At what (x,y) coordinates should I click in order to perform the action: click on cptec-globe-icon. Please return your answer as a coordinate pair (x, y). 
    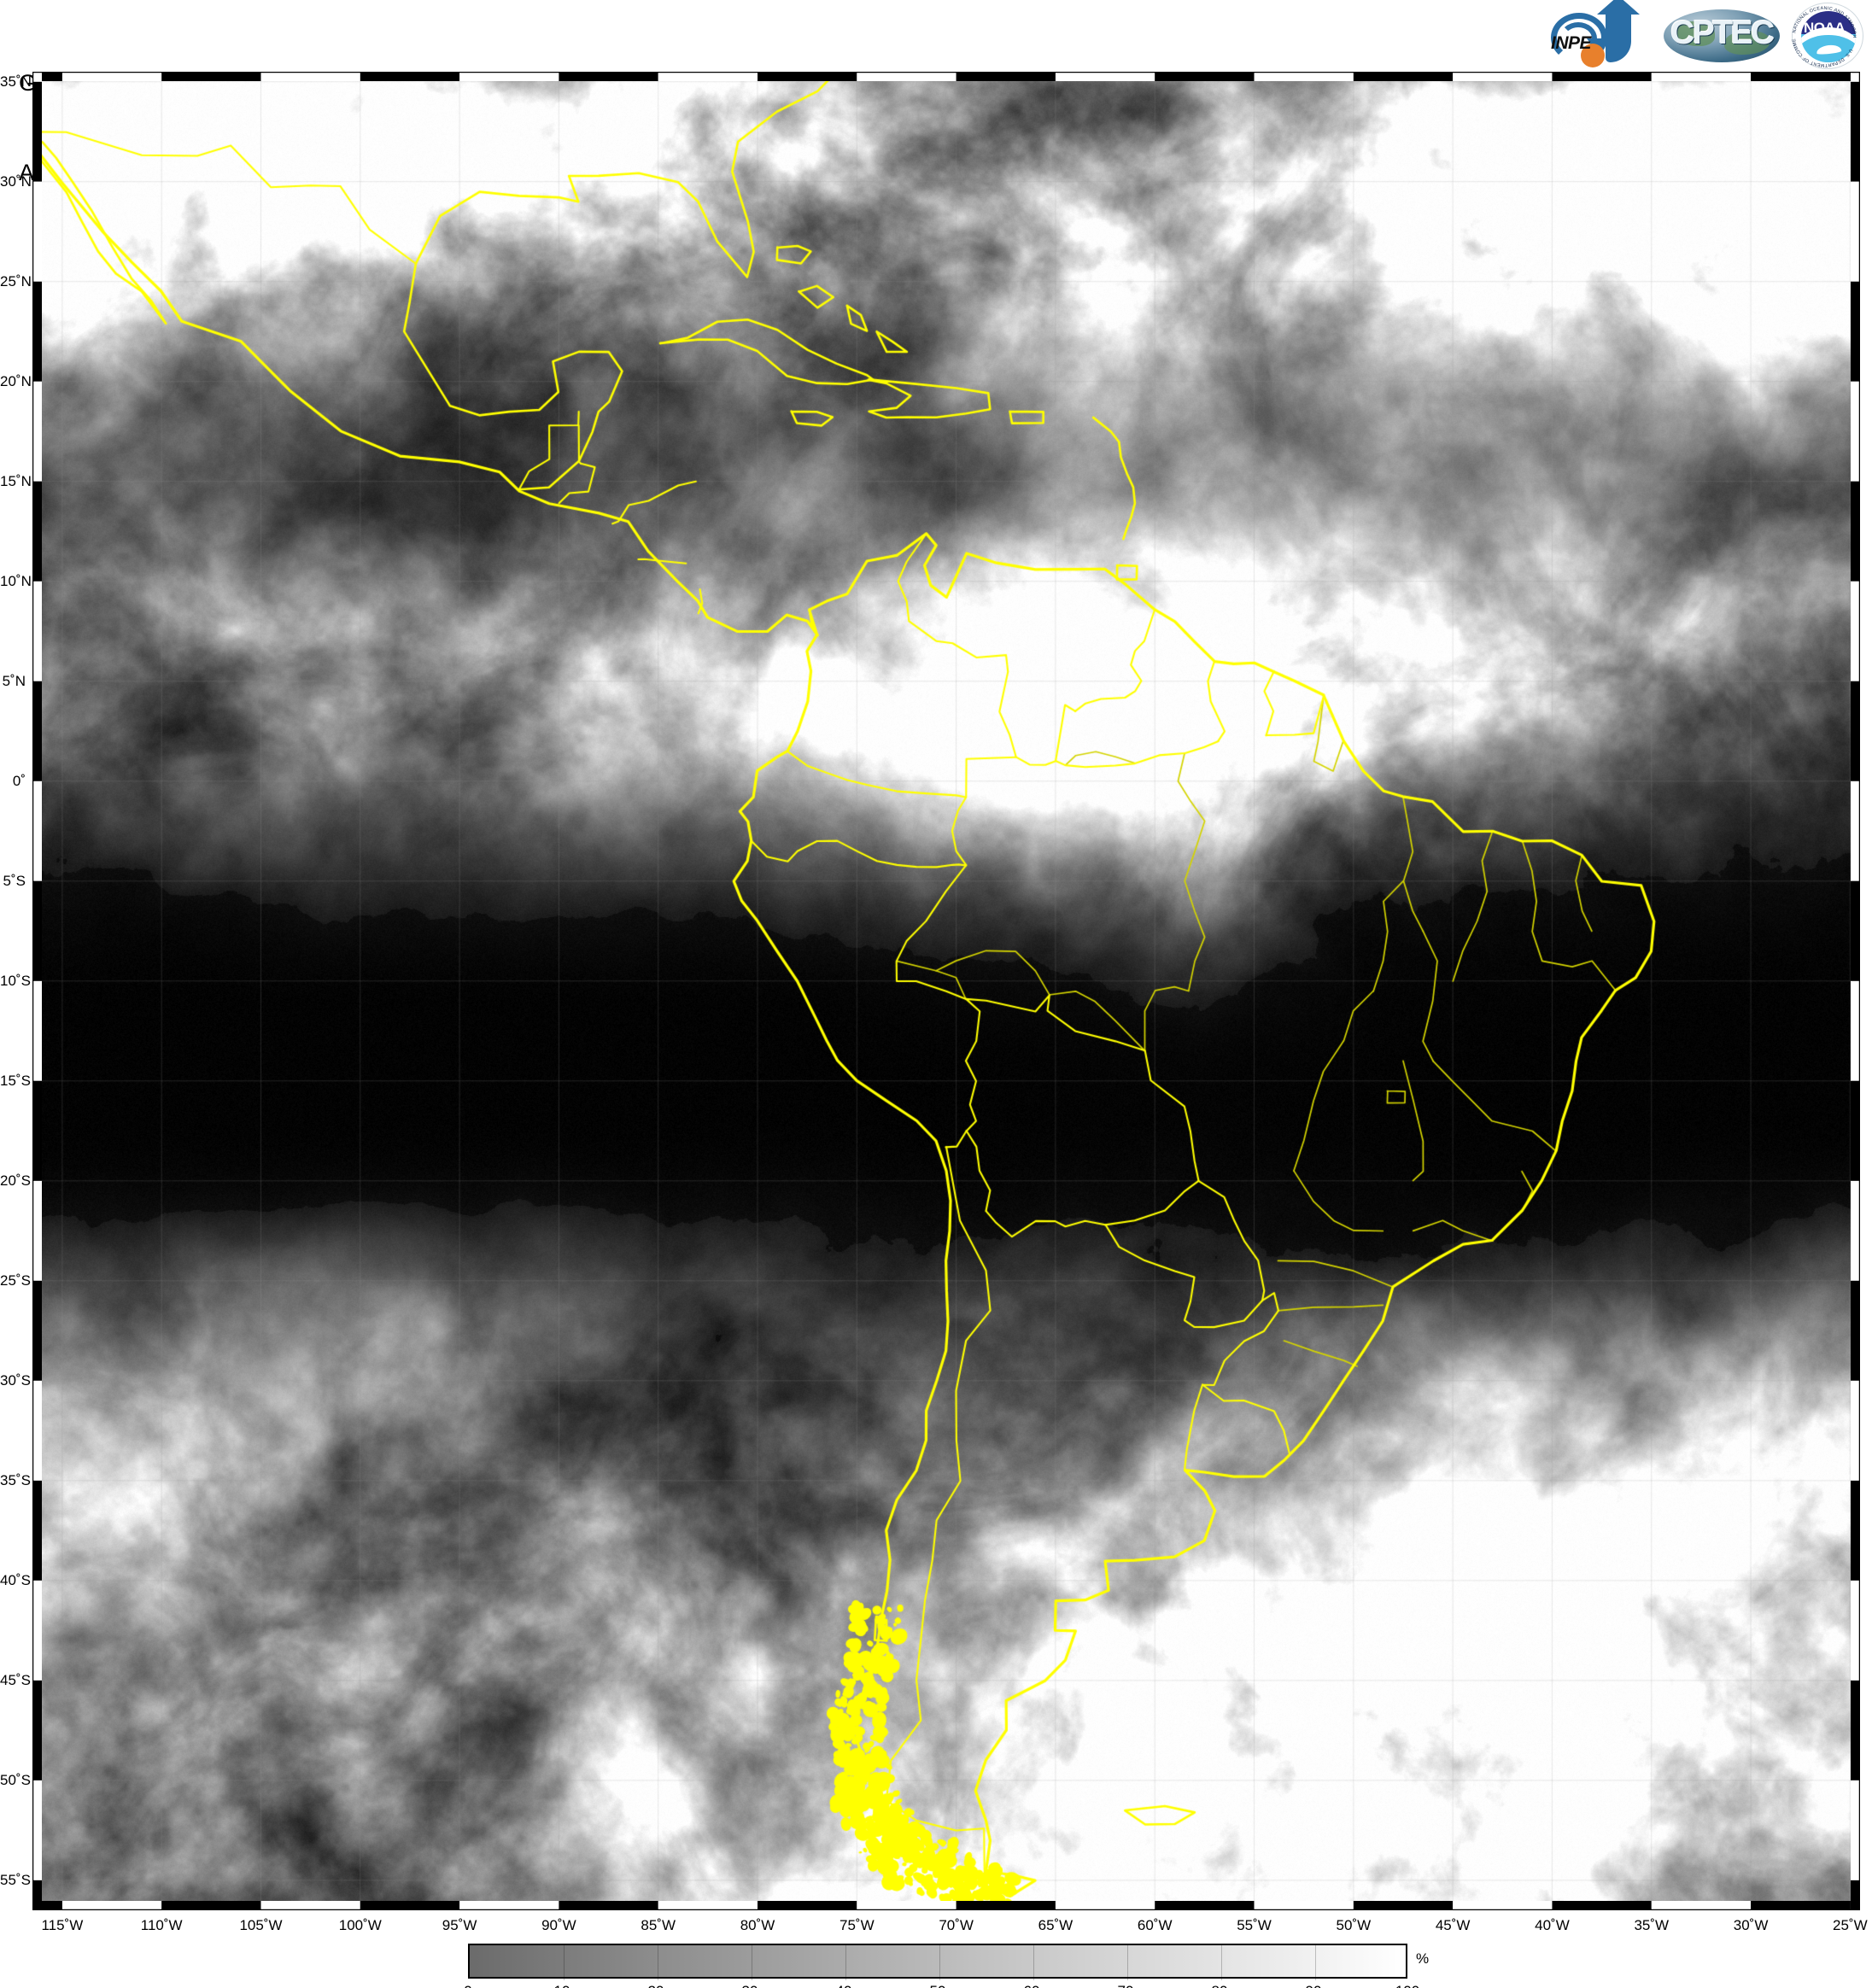
    Looking at the image, I should click on (1722, 35).